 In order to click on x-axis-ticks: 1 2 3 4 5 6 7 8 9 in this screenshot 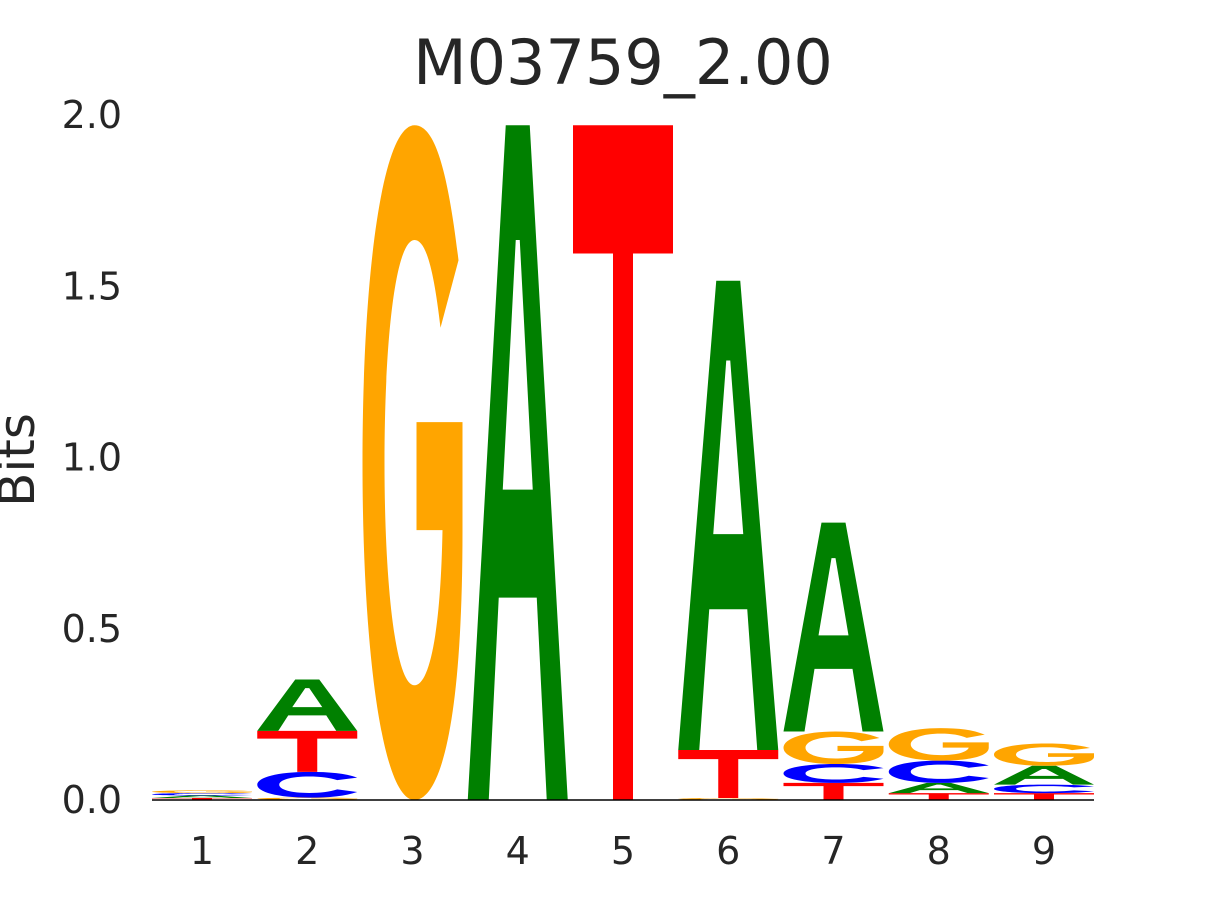, I will do `click(623, 851)`.